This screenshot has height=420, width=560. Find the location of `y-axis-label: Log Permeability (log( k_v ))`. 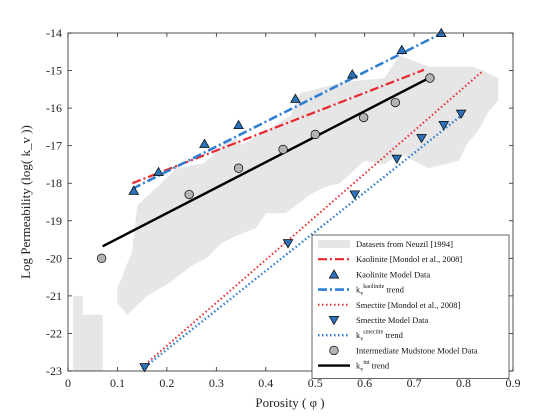

y-axis-label: Log Permeability (log( k_v )) is located at coordinates (25, 202).